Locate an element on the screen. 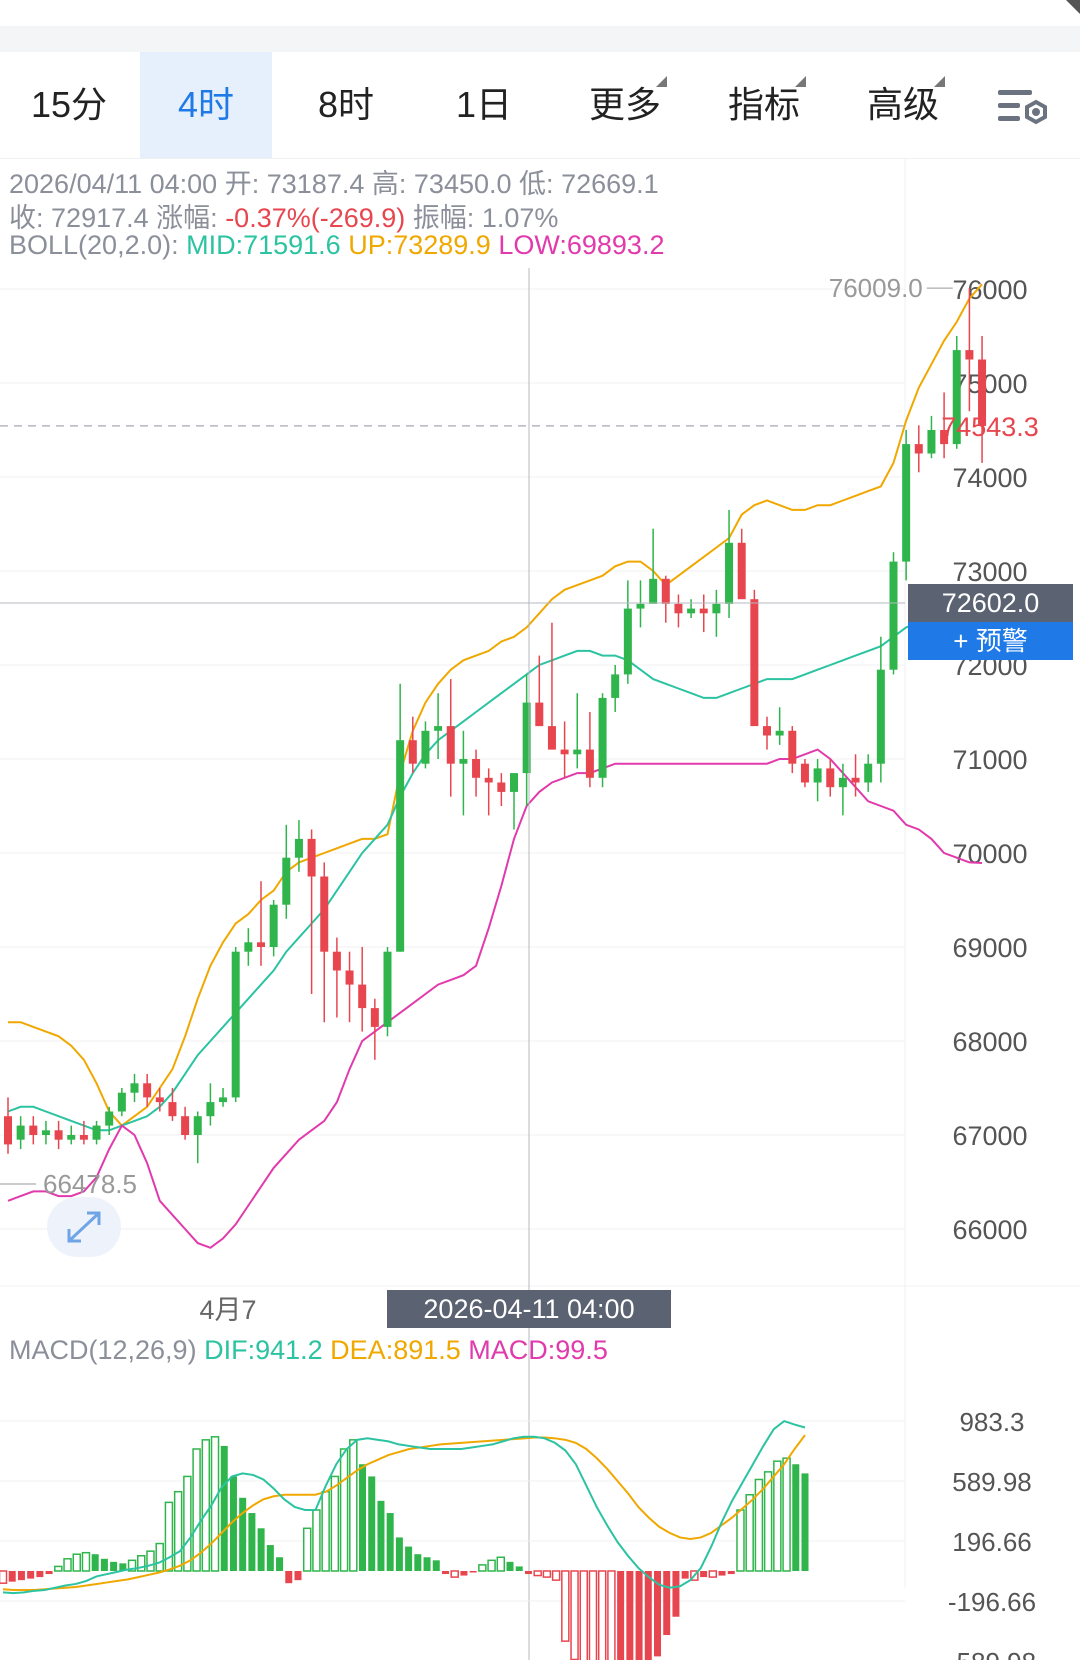 The height and width of the screenshot is (1660, 1080). add-alert-button: + 预警 is located at coordinates (990, 641).